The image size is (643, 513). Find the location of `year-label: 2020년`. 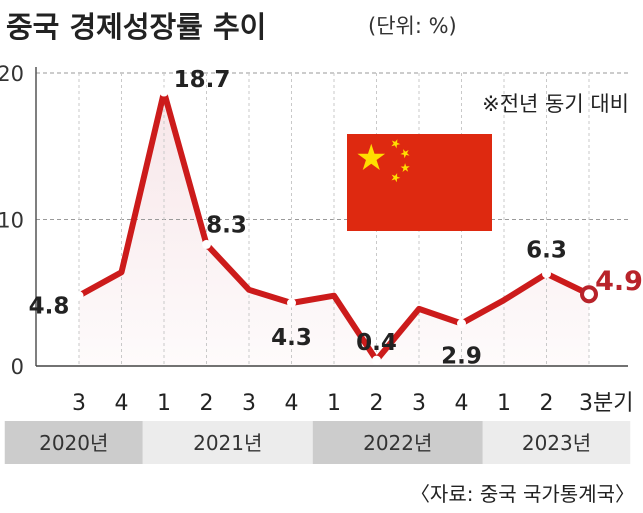

year-label: 2020년 is located at coordinates (73, 443).